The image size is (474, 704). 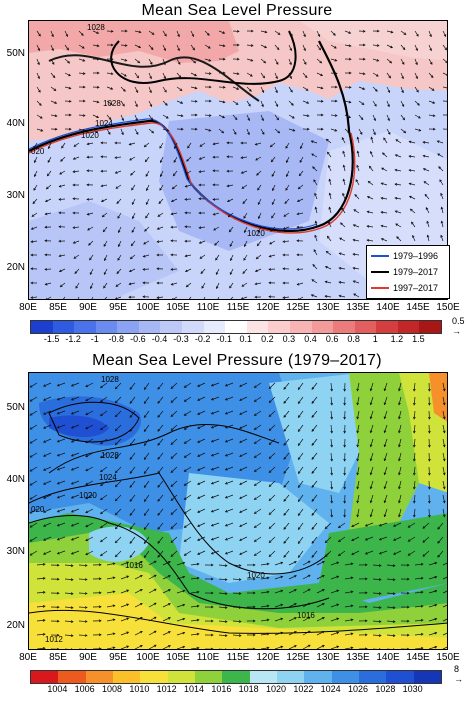 What do you see at coordinates (139, 689) in the screenshot?
I see `colorbar-label: 1010` at bounding box center [139, 689].